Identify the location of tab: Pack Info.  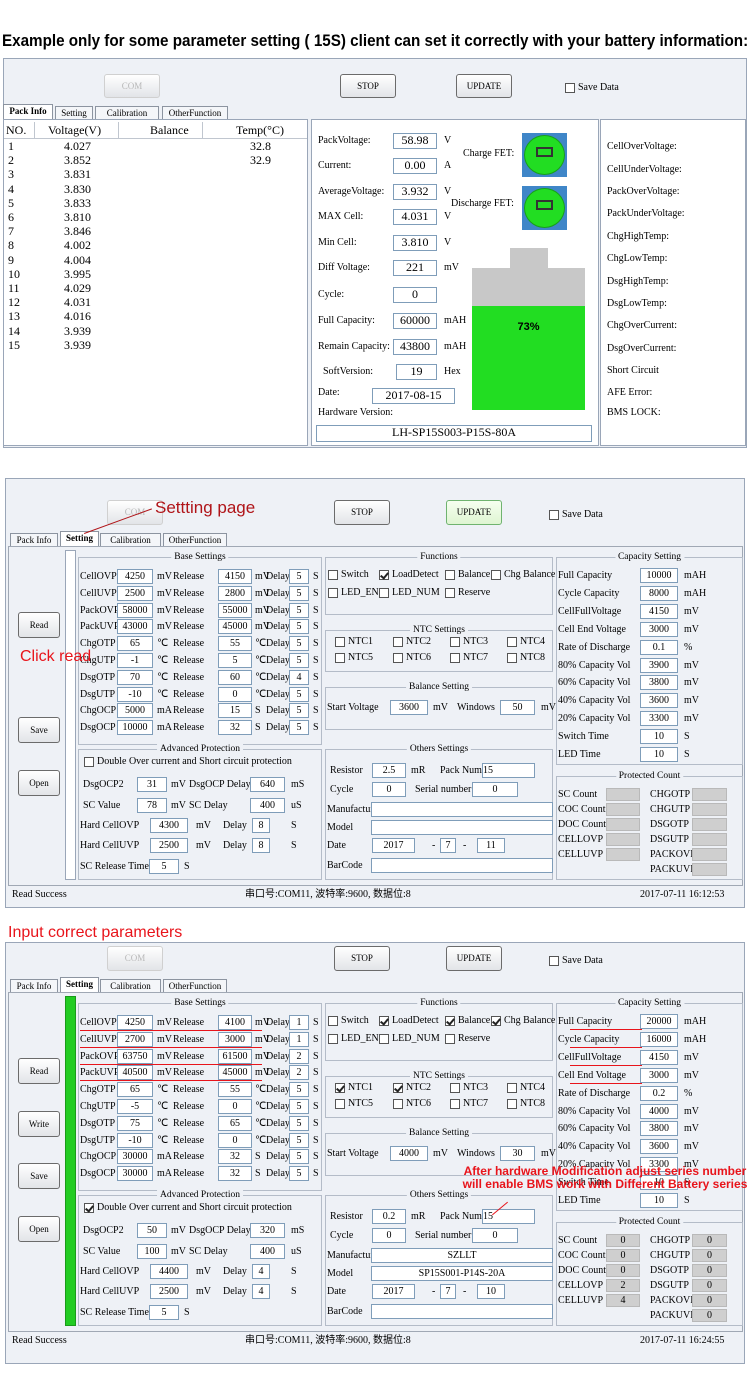
(28, 111).